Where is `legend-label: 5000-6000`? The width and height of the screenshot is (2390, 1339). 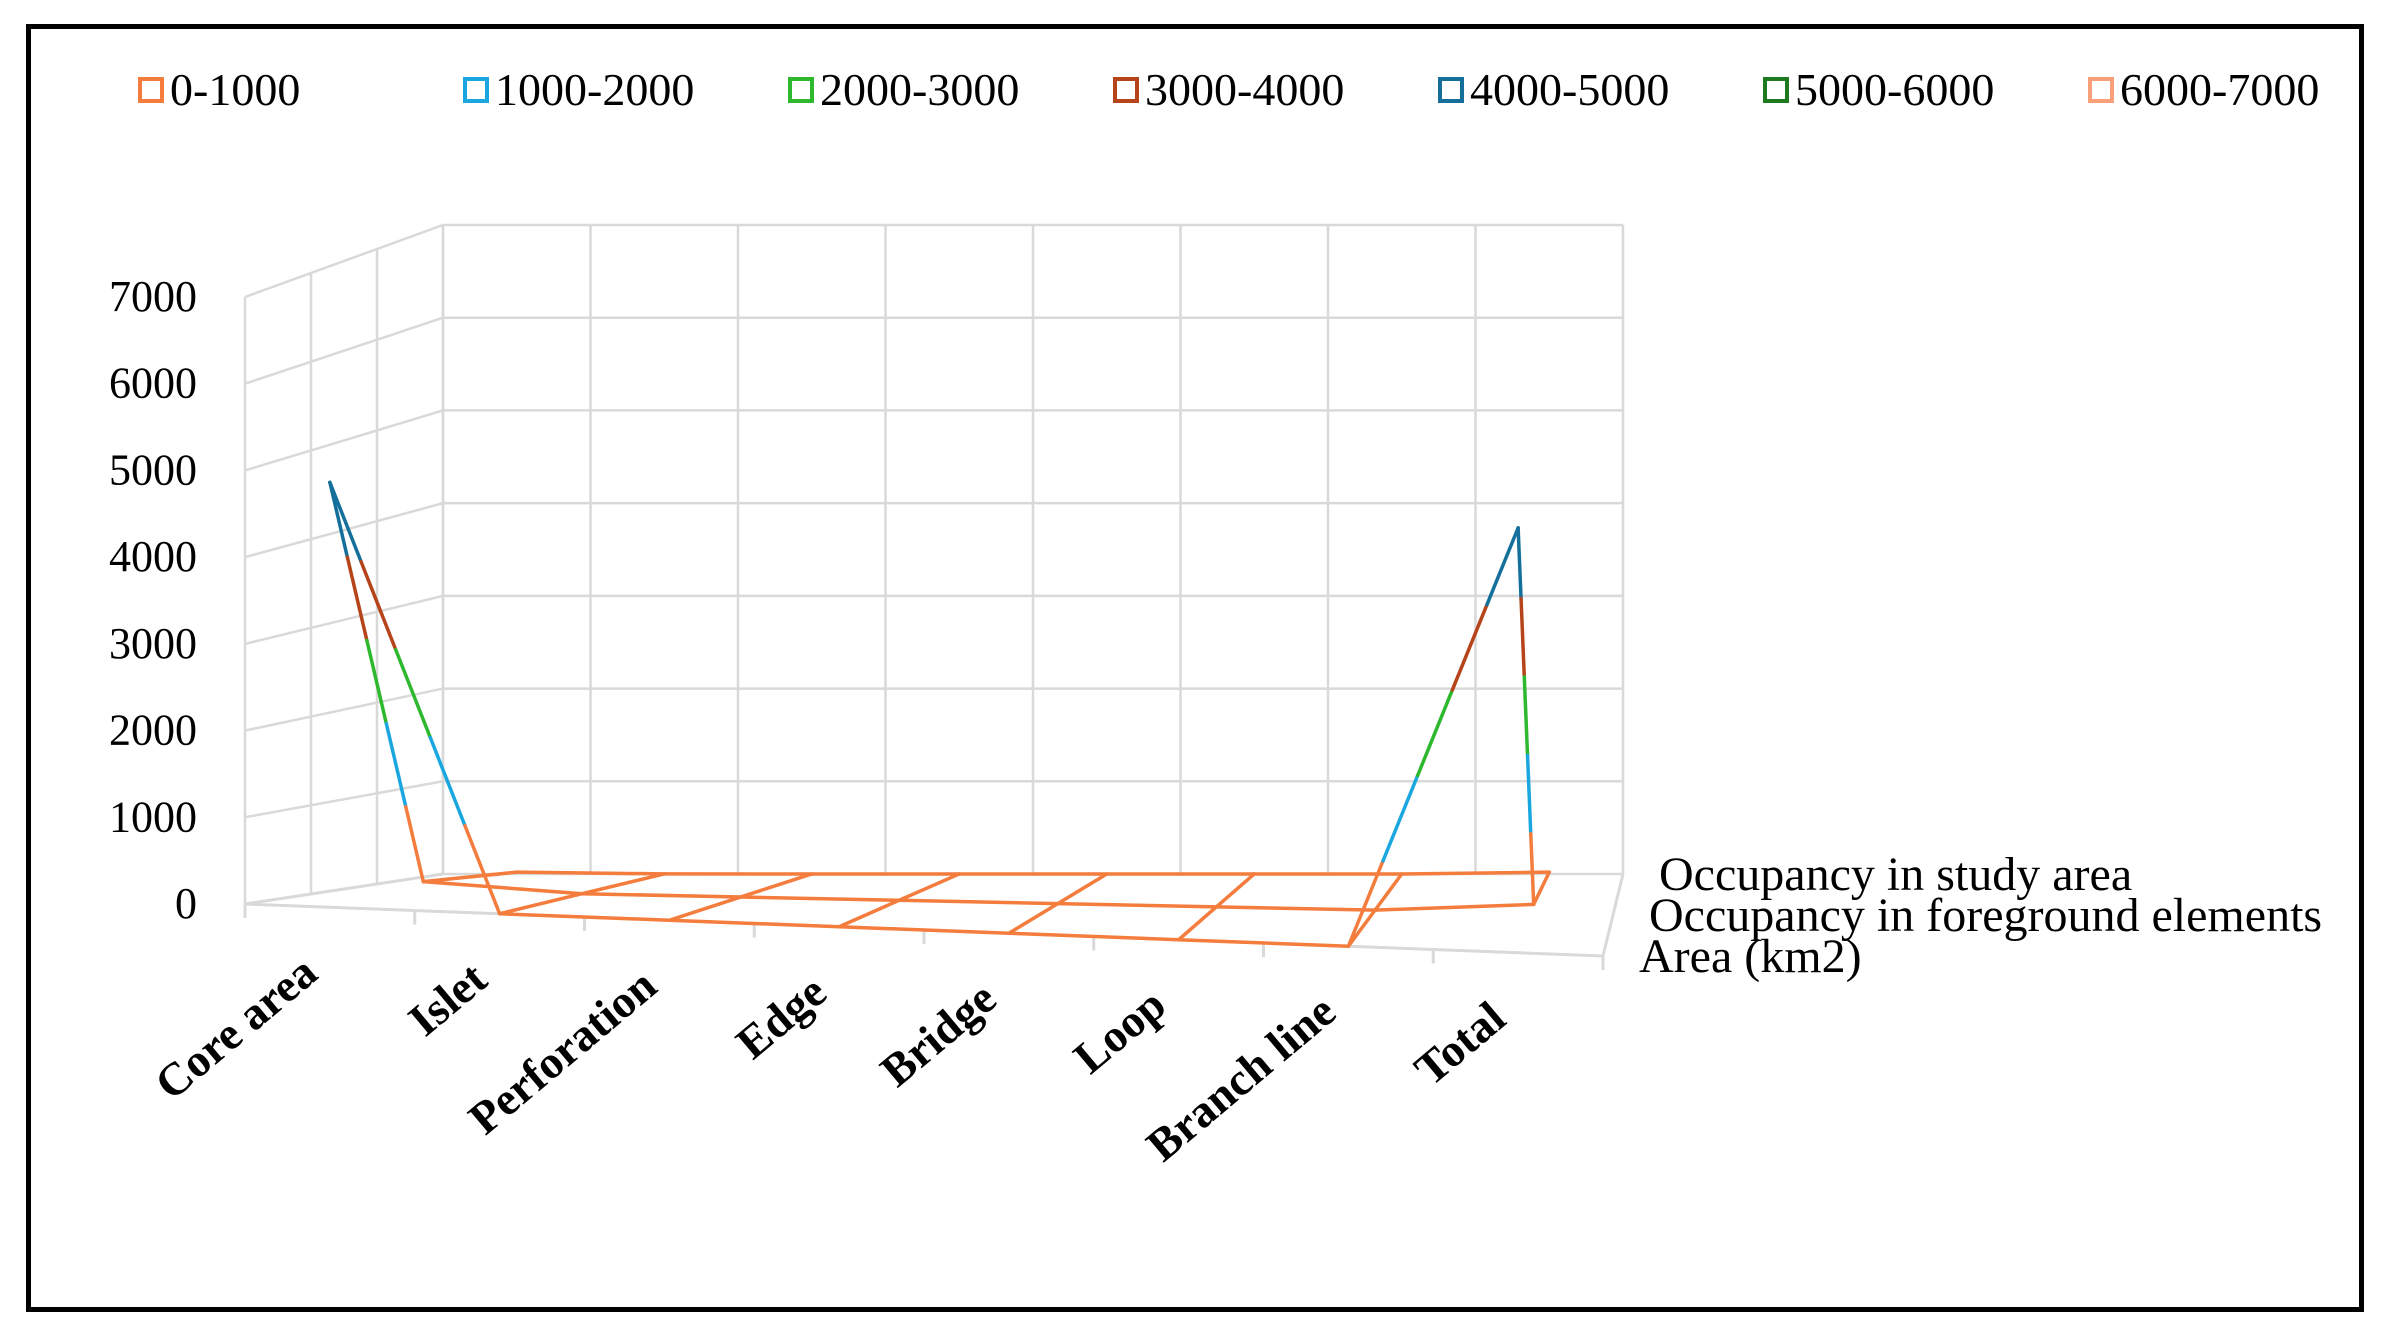
legend-label: 5000-6000 is located at coordinates (1894, 89).